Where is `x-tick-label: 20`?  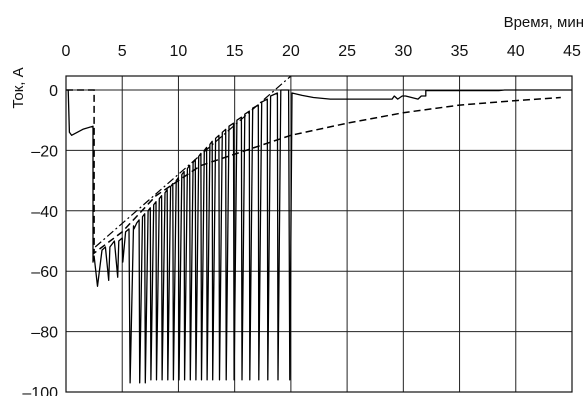 x-tick-label: 20 is located at coordinates (291, 51).